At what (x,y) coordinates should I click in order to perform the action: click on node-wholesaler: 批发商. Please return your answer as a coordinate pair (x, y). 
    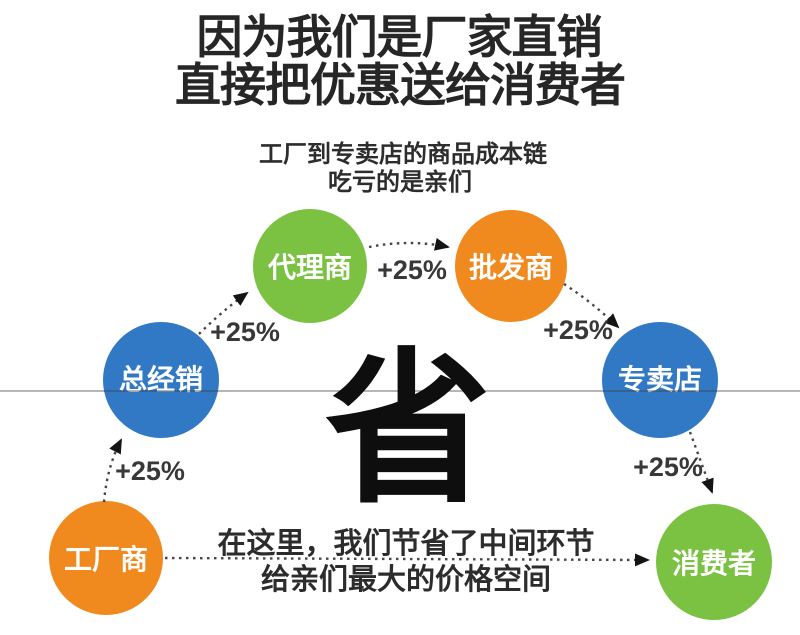
    Looking at the image, I should click on (511, 266).